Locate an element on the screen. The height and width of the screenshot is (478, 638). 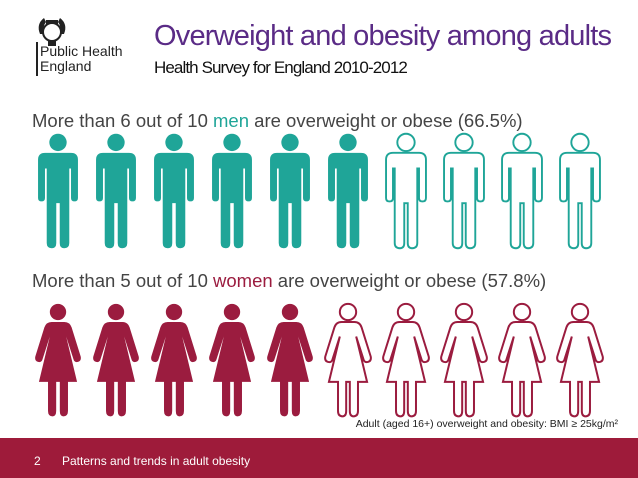
women-statement-pre: More than 5 out of 10 is located at coordinates (123, 280).